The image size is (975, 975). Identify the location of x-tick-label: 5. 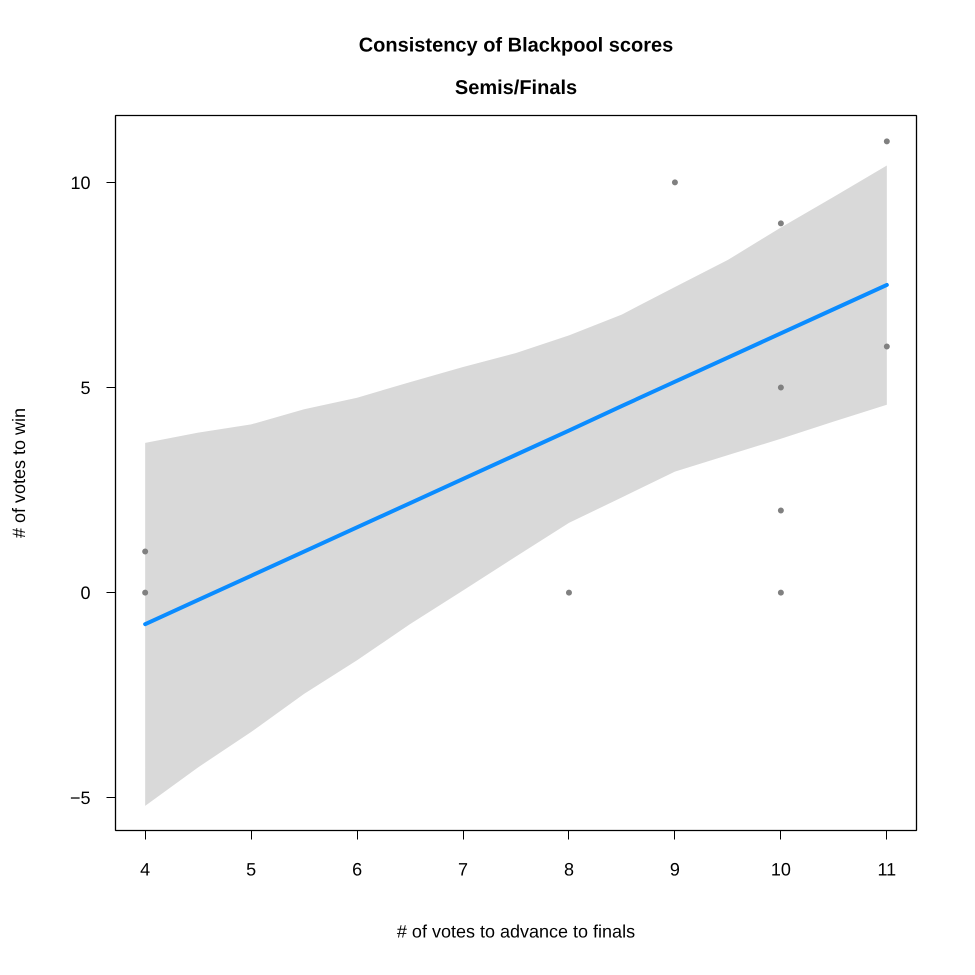
(251, 870).